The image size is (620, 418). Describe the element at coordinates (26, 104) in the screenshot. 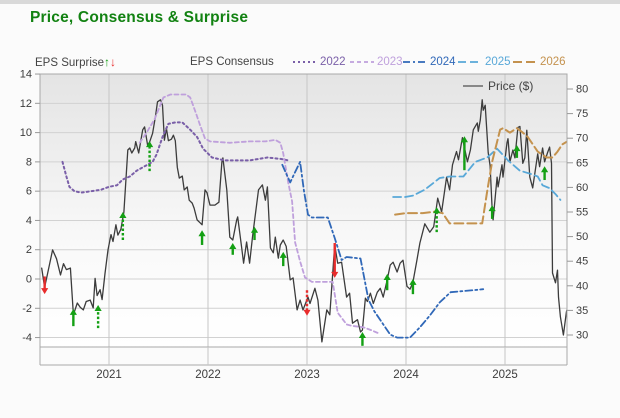

I see `left-axis-tick-label: 12` at that location.